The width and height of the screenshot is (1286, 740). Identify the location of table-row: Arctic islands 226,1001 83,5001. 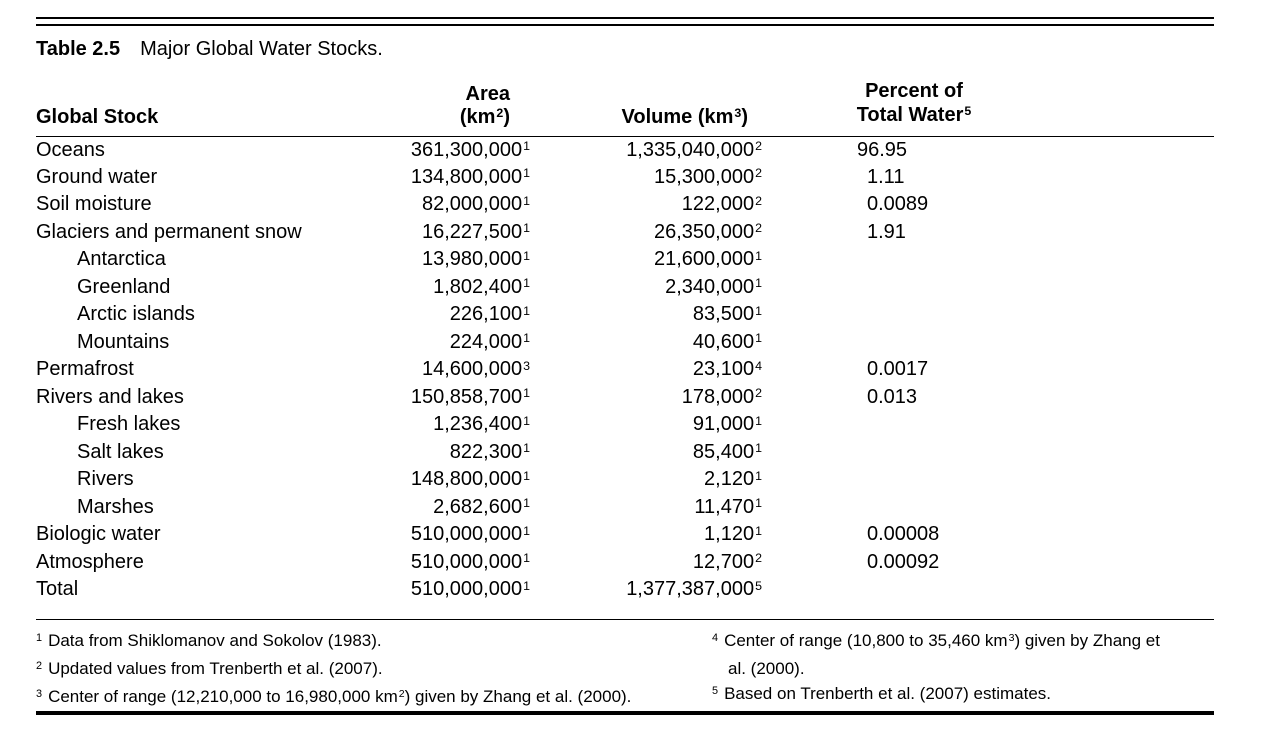
(625, 315).